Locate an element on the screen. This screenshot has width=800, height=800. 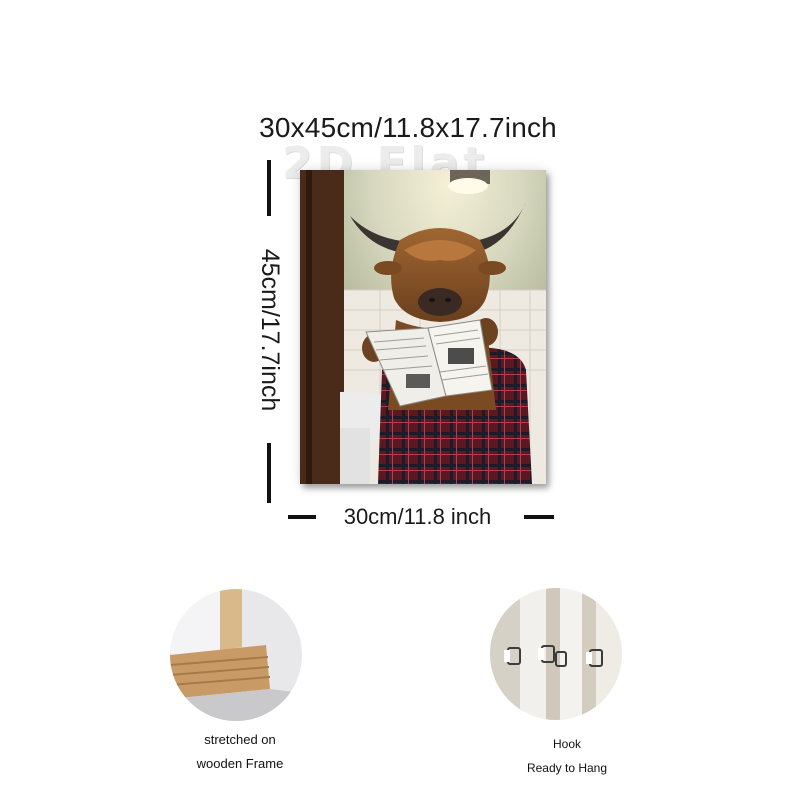
hook-caption-line1: Hook is located at coordinates (566, 744).